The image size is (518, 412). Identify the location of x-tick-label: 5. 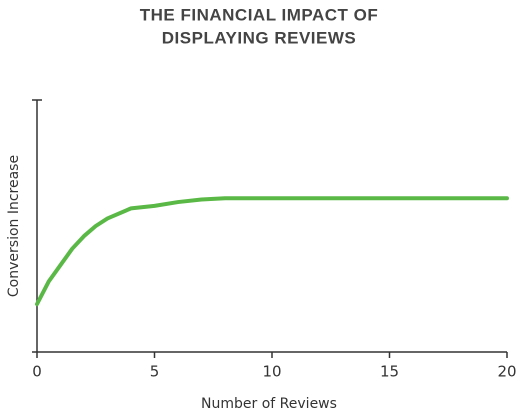
(155, 372).